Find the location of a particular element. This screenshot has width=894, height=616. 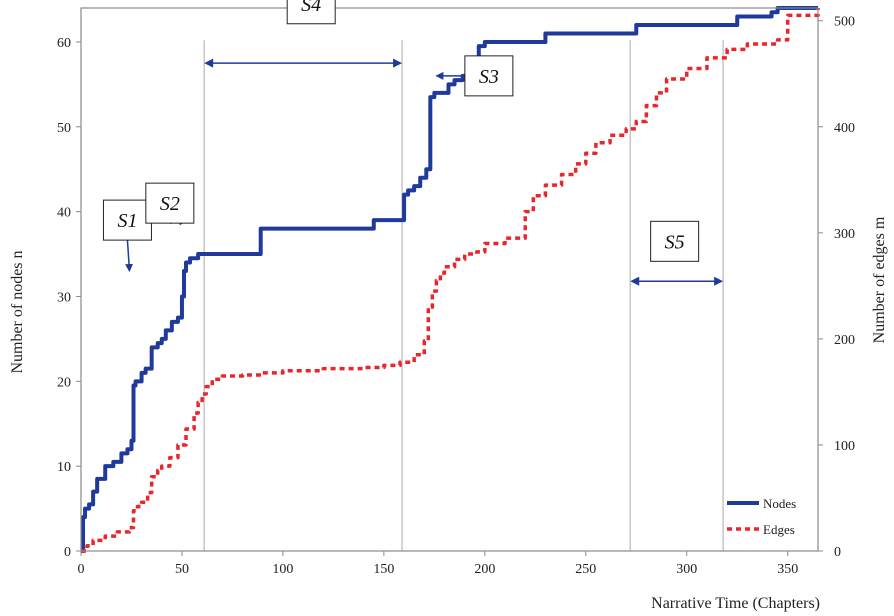

y-tick-label: 20 is located at coordinates (64, 382).